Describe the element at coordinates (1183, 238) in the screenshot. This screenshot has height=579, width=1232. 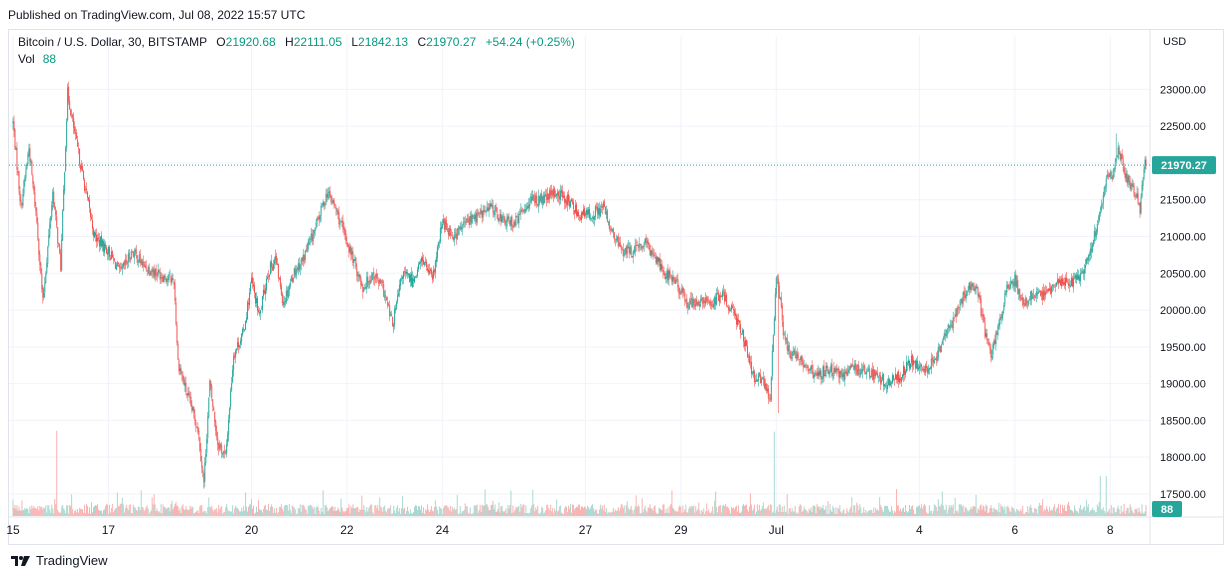
I see `y-tick-label: 21000.00` at that location.